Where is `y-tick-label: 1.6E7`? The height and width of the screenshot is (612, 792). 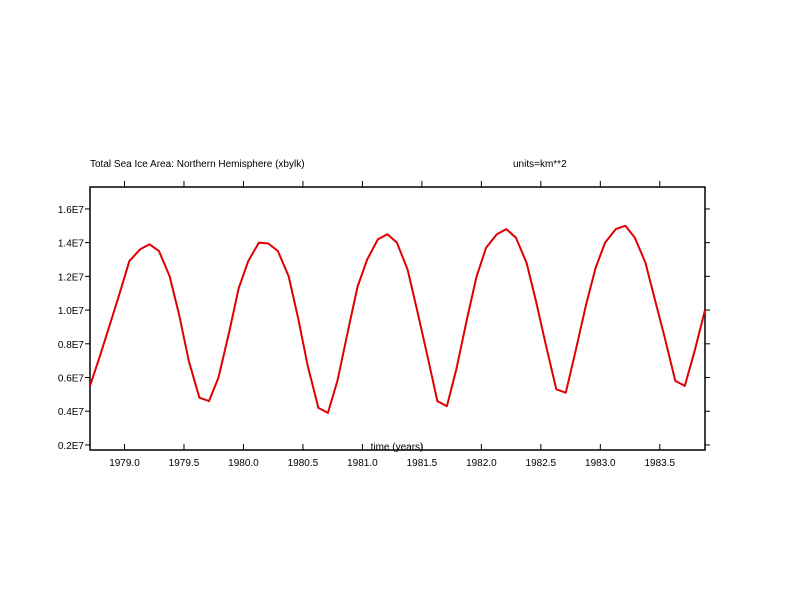
y-tick-label: 1.6E7 is located at coordinates (71, 210).